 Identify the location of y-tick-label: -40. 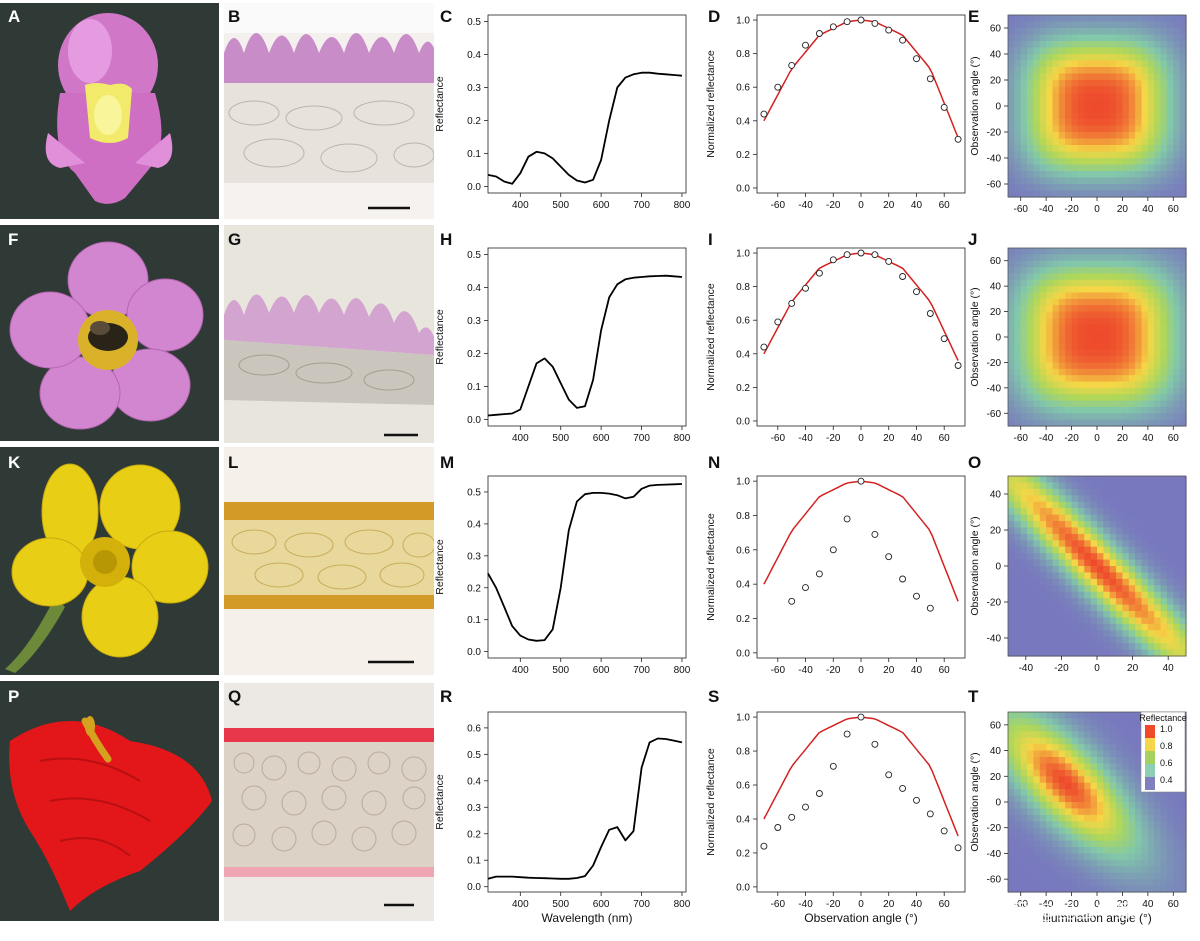
(994, 639).